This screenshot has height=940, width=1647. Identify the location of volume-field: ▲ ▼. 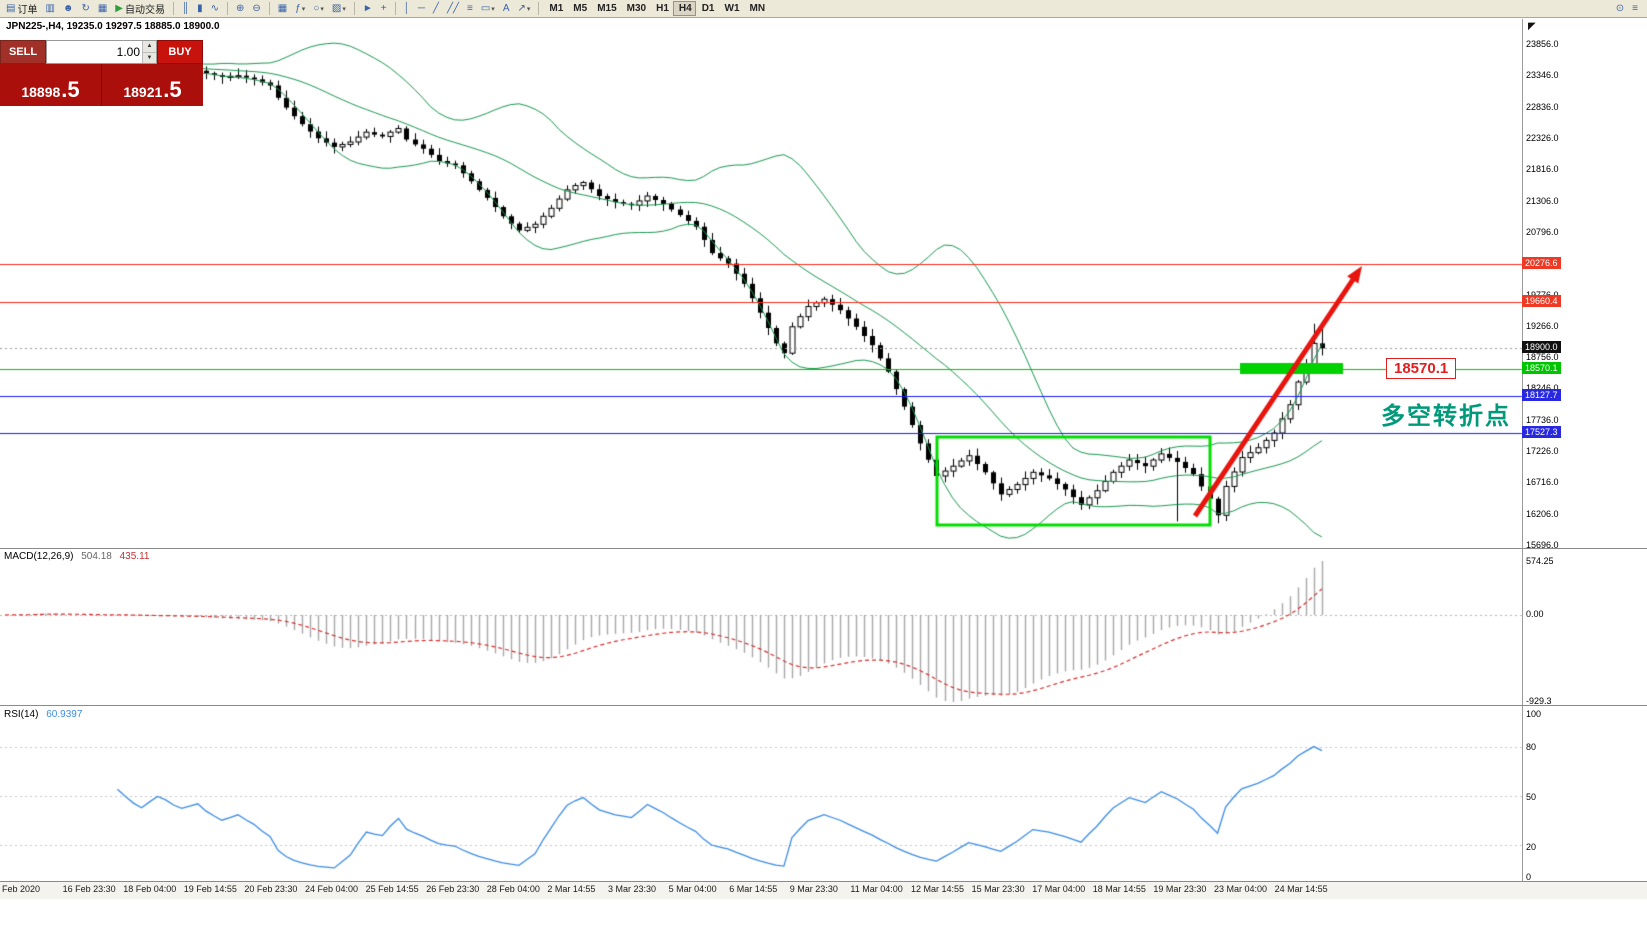
(101, 52).